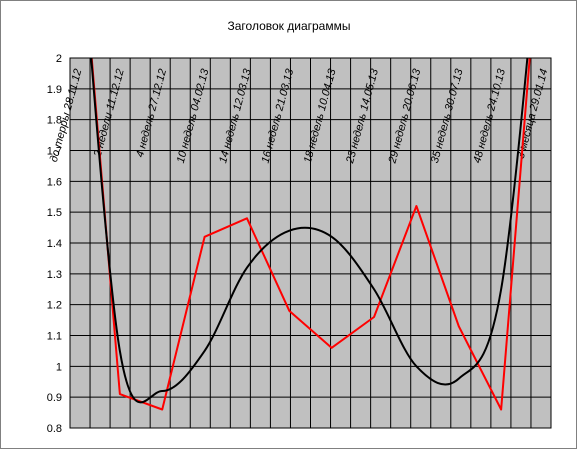 This screenshot has width=577, height=449. I want to click on y-tick-label: 1.4, so click(54, 244).